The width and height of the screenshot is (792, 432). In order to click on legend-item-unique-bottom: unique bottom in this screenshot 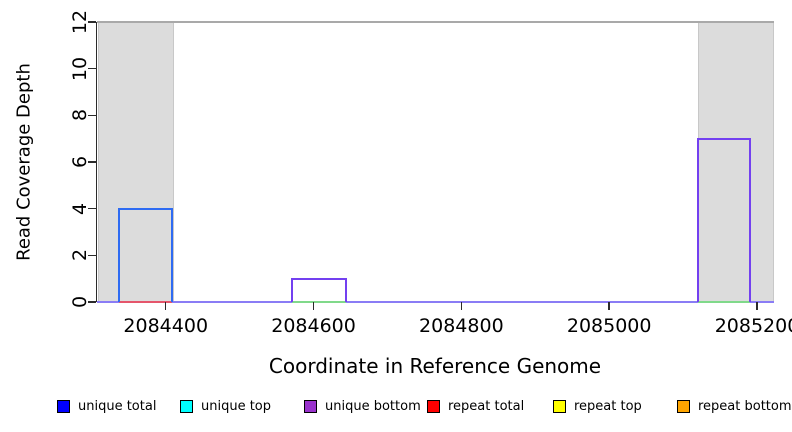, I will do `click(362, 406)`.